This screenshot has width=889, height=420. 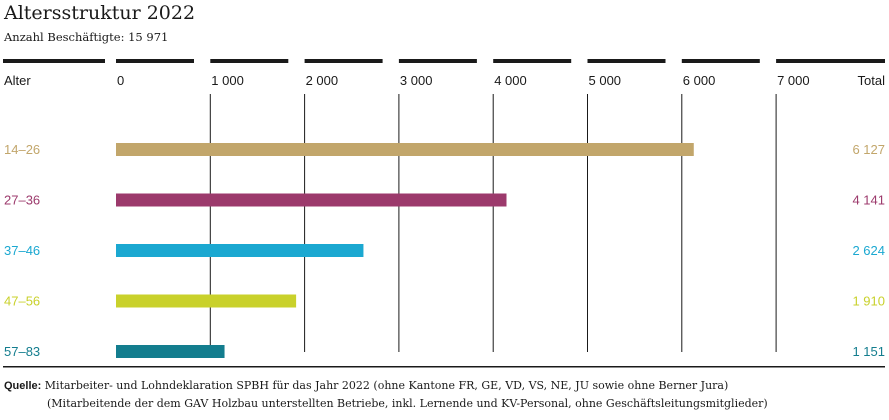 I want to click on bar-14–26, so click(x=405, y=149).